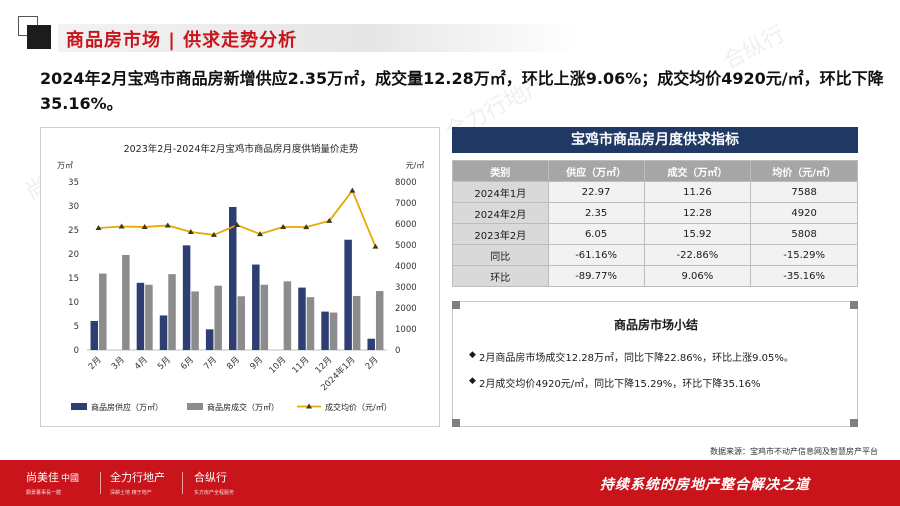  Describe the element at coordinates (596, 234) in the screenshot. I see `table-cell: 6.05` at that location.